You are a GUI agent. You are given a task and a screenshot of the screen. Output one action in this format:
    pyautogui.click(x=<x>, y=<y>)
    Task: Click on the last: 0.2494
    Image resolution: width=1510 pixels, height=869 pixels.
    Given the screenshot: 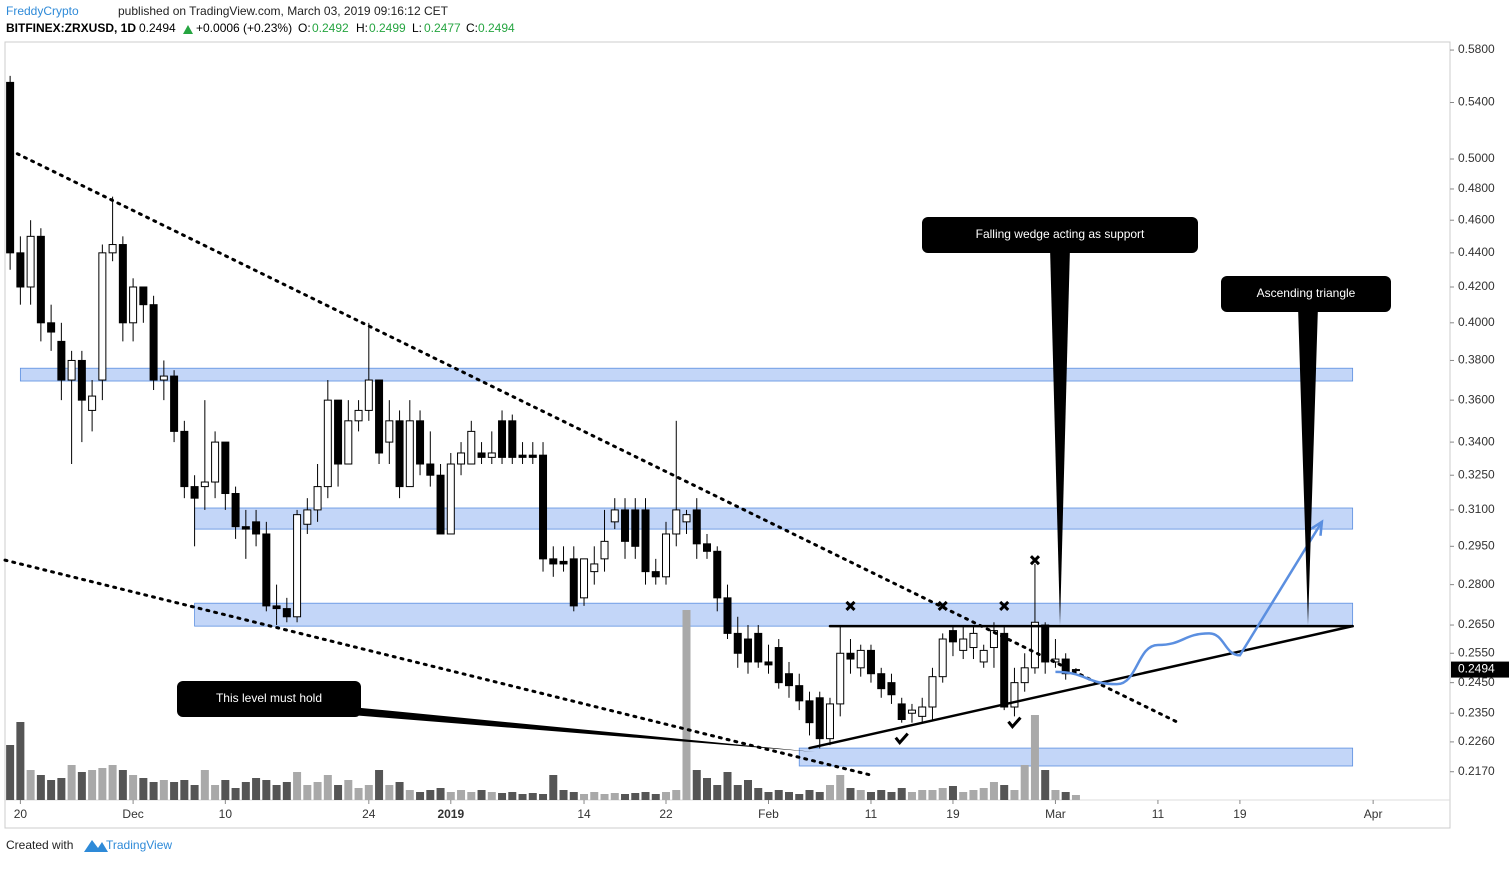 What is the action you would take?
    pyautogui.click(x=157, y=28)
    